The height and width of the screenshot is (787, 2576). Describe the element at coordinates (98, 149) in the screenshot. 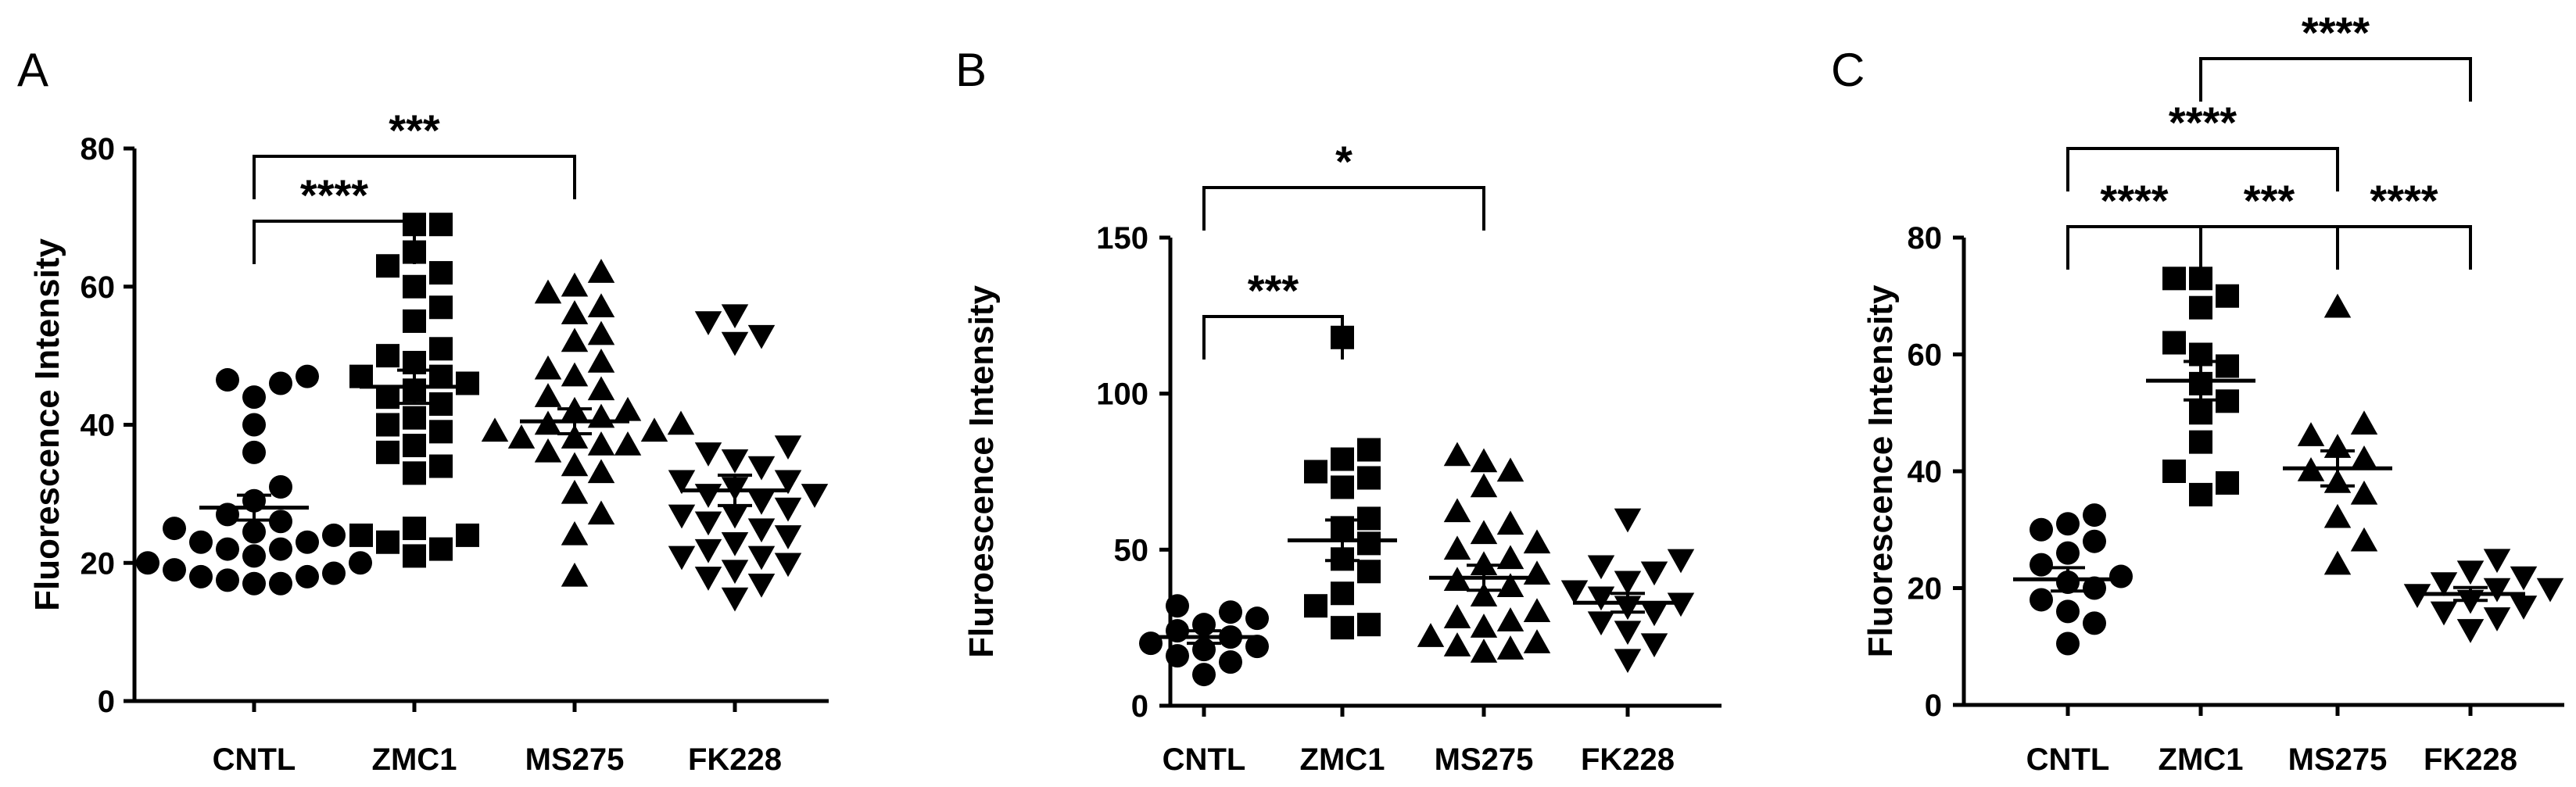

I see `y-tick-label: 80` at that location.